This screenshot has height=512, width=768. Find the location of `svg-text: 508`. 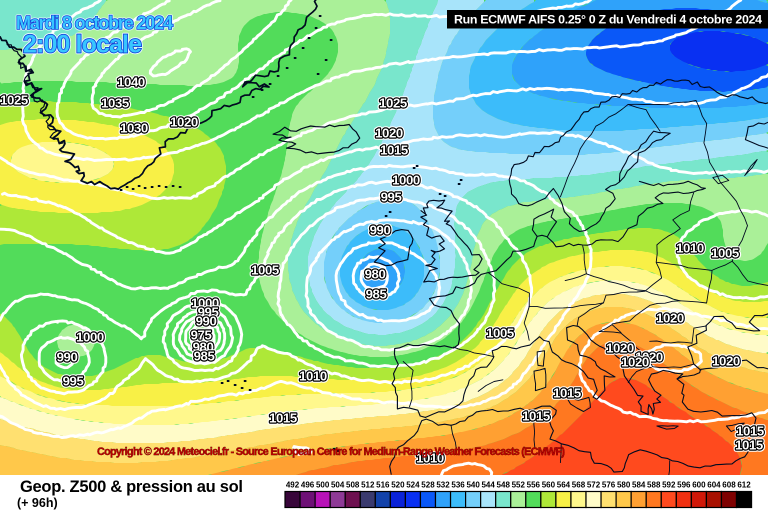

svg-text: 508 is located at coordinates (353, 485).